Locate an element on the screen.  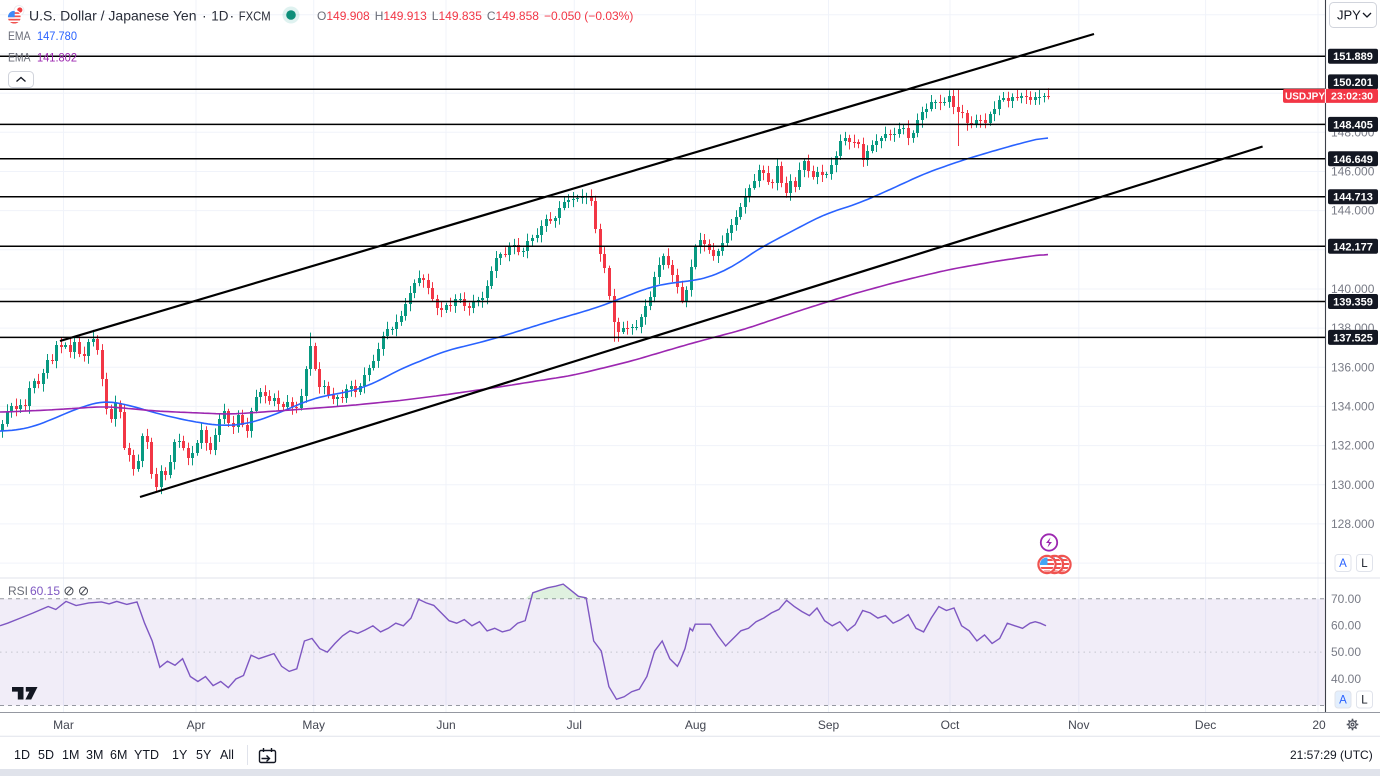
svg-text: 1D is located at coordinates (22, 755).